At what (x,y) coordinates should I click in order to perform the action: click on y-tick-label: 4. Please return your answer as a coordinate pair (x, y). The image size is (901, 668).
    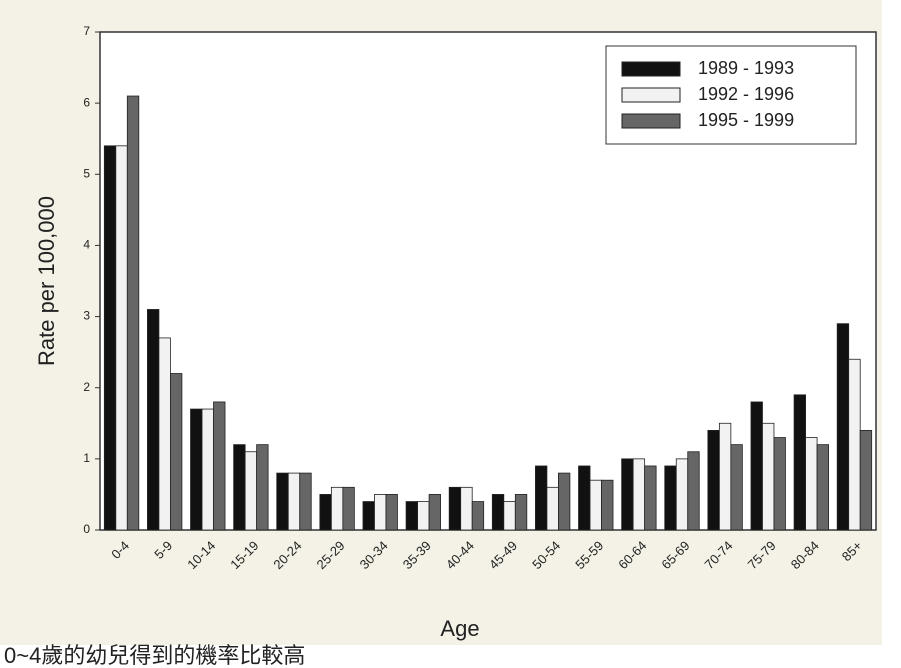
    Looking at the image, I should click on (86, 245).